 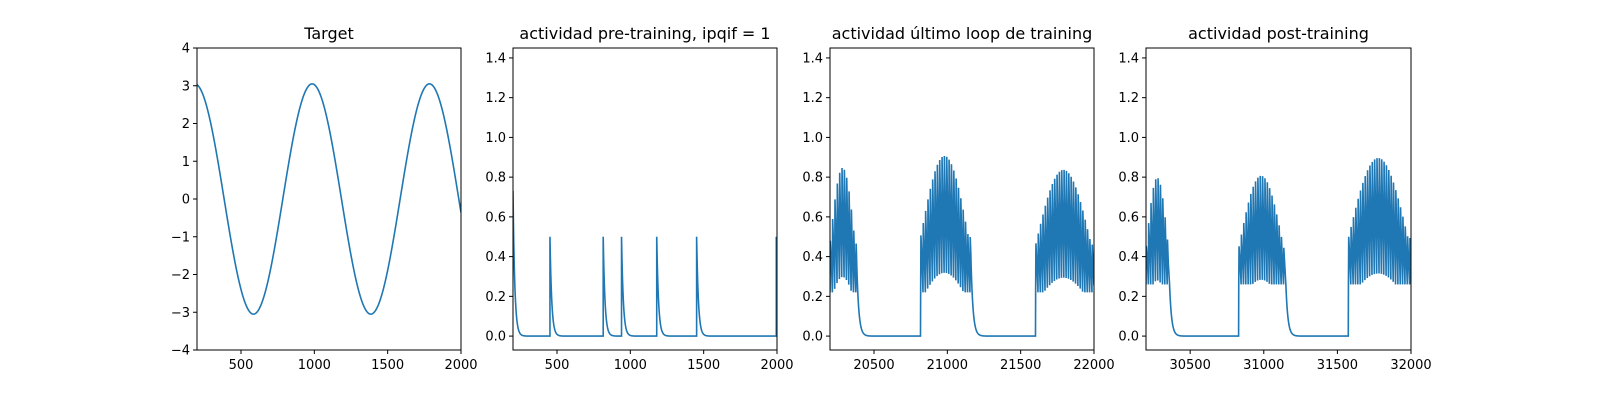 What do you see at coordinates (180, 351) in the screenshot?
I see `y-tick-label: −4` at bounding box center [180, 351].